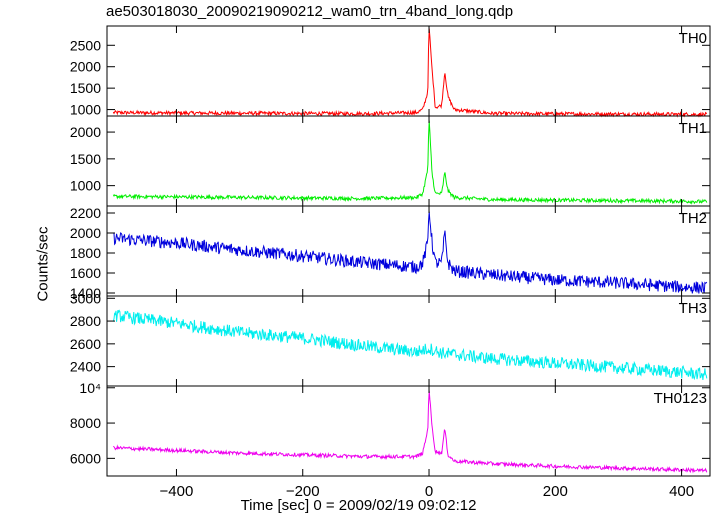  I want to click on series-line-th0, so click(410, 73).